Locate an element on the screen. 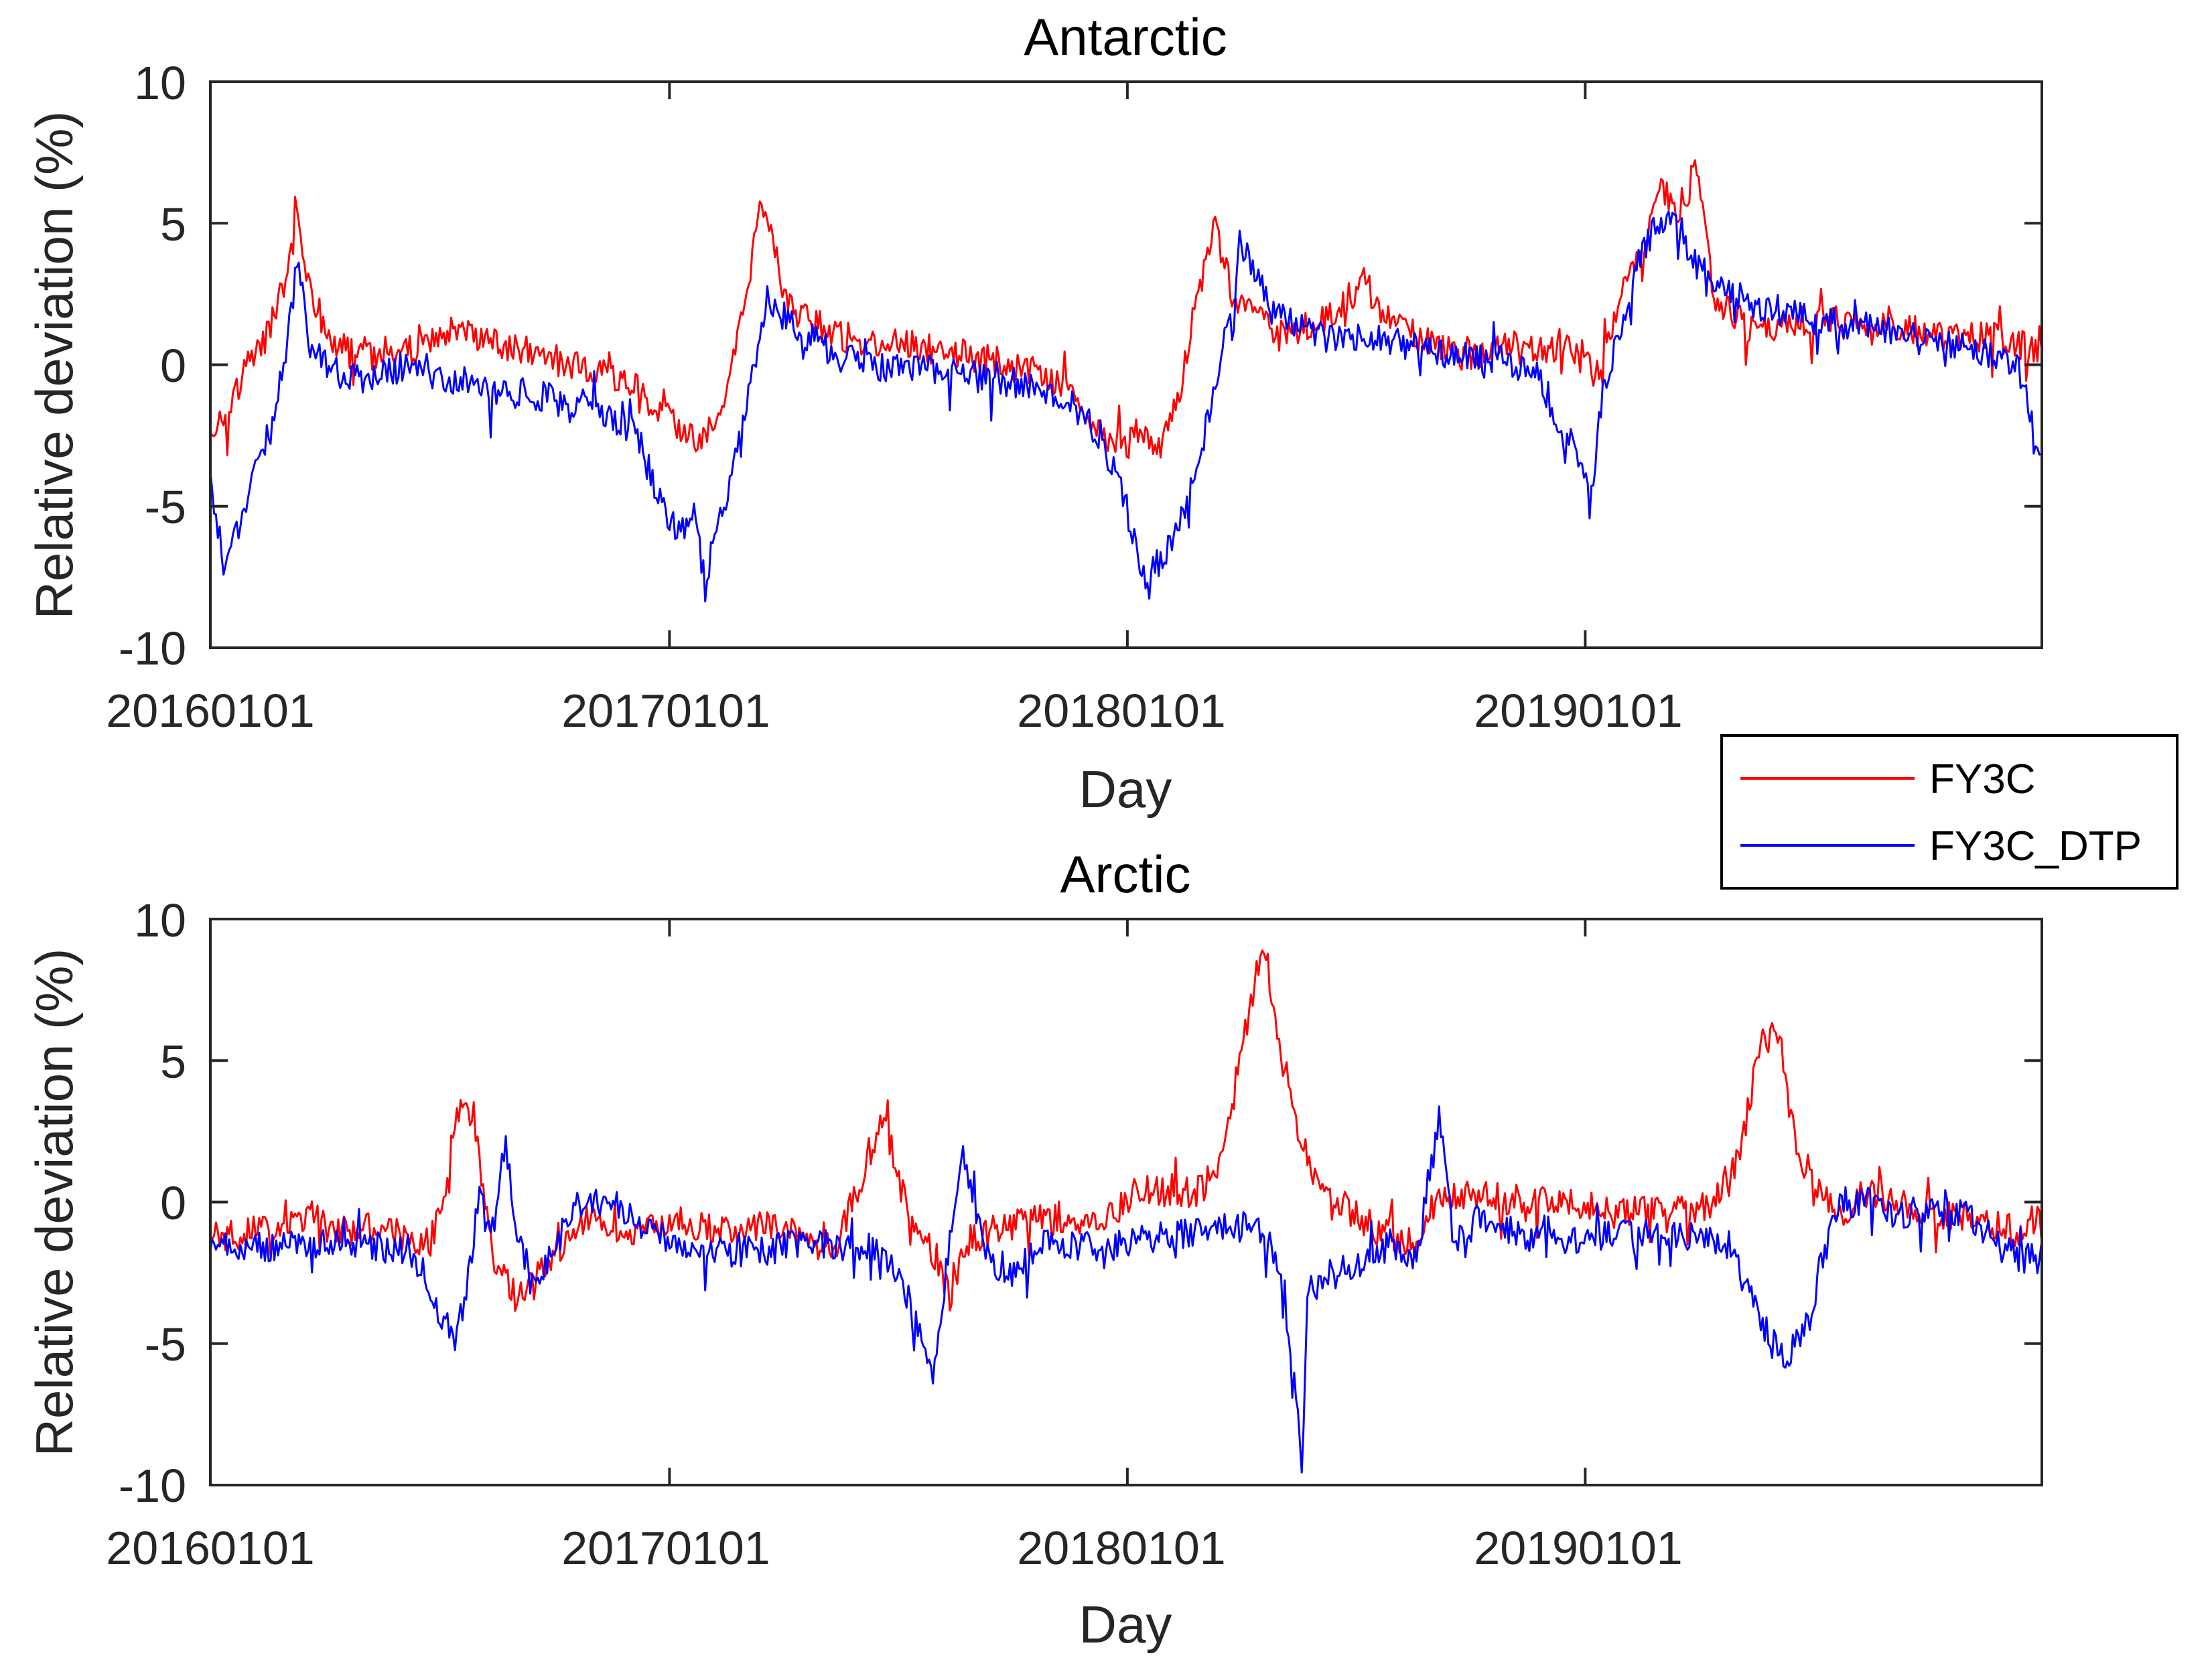 The image size is (2212, 1676). legend-box is located at coordinates (1950, 812).